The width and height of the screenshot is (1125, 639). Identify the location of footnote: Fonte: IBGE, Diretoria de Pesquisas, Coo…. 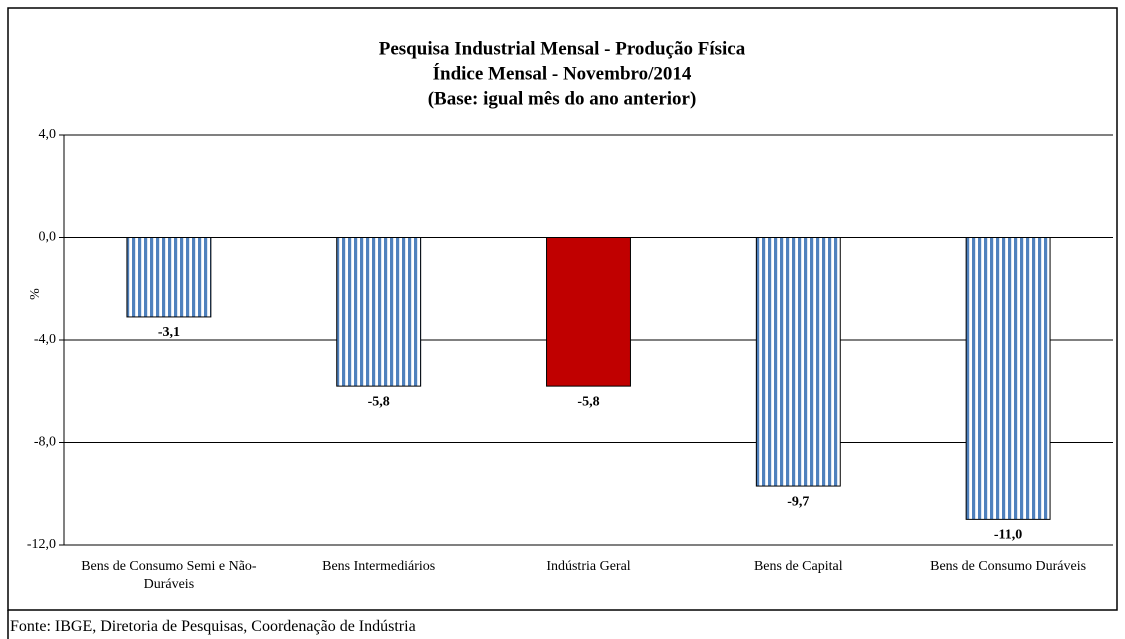
(213, 626).